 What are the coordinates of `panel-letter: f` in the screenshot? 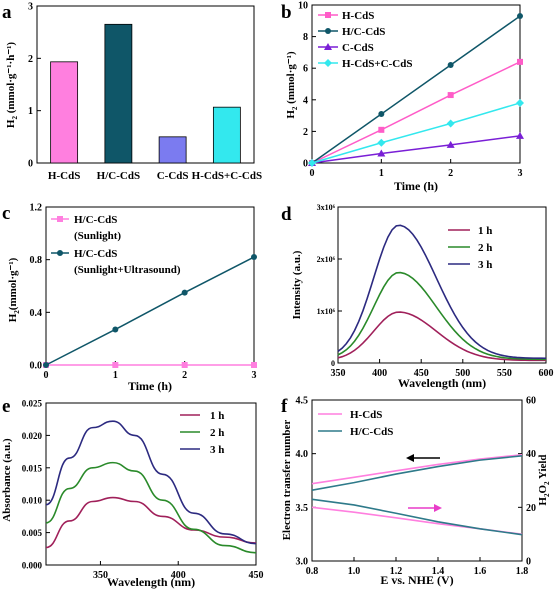 It's located at (284, 406).